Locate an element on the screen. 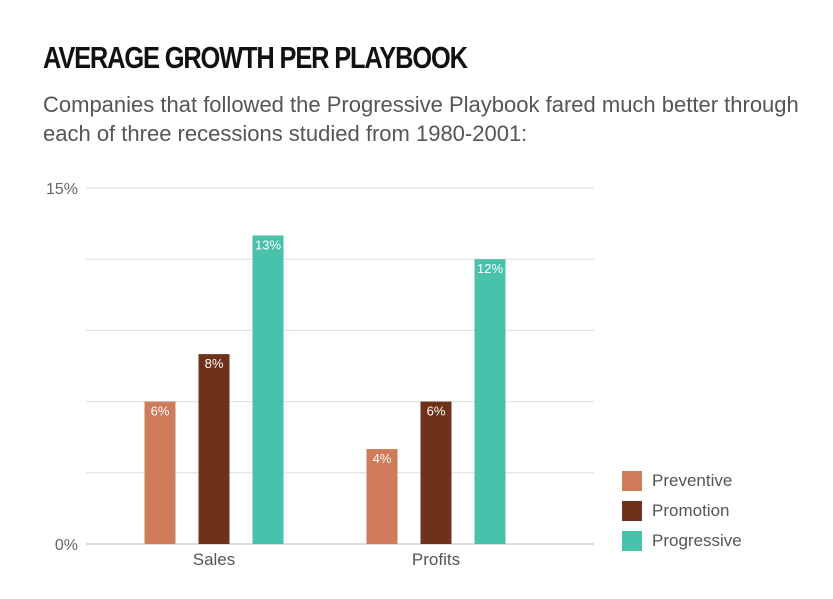 The height and width of the screenshot is (599, 833). data-label: 13% is located at coordinates (268, 244).